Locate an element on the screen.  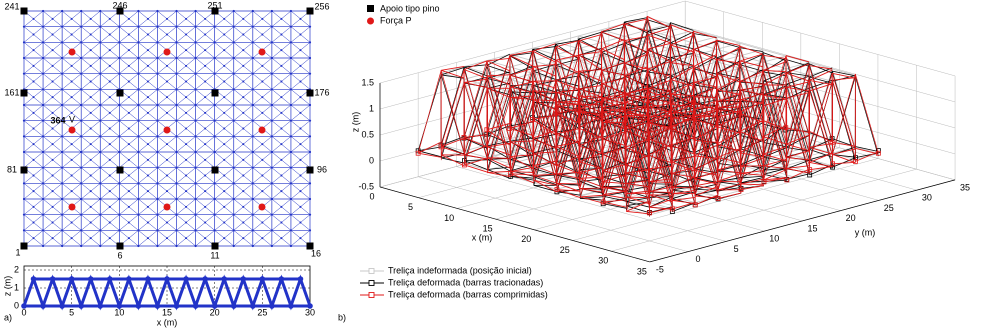
label: Apoio tipo pino is located at coordinates (410, 8).